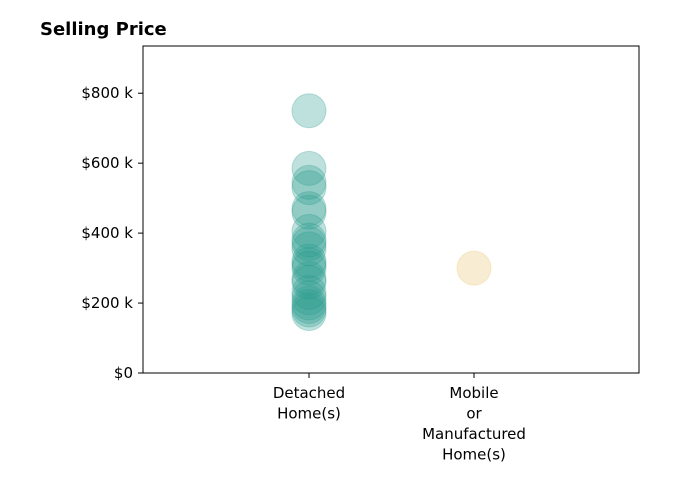 The image size is (679, 503). Describe the element at coordinates (107, 303) in the screenshot. I see `y-tick-label: $200 k` at that location.